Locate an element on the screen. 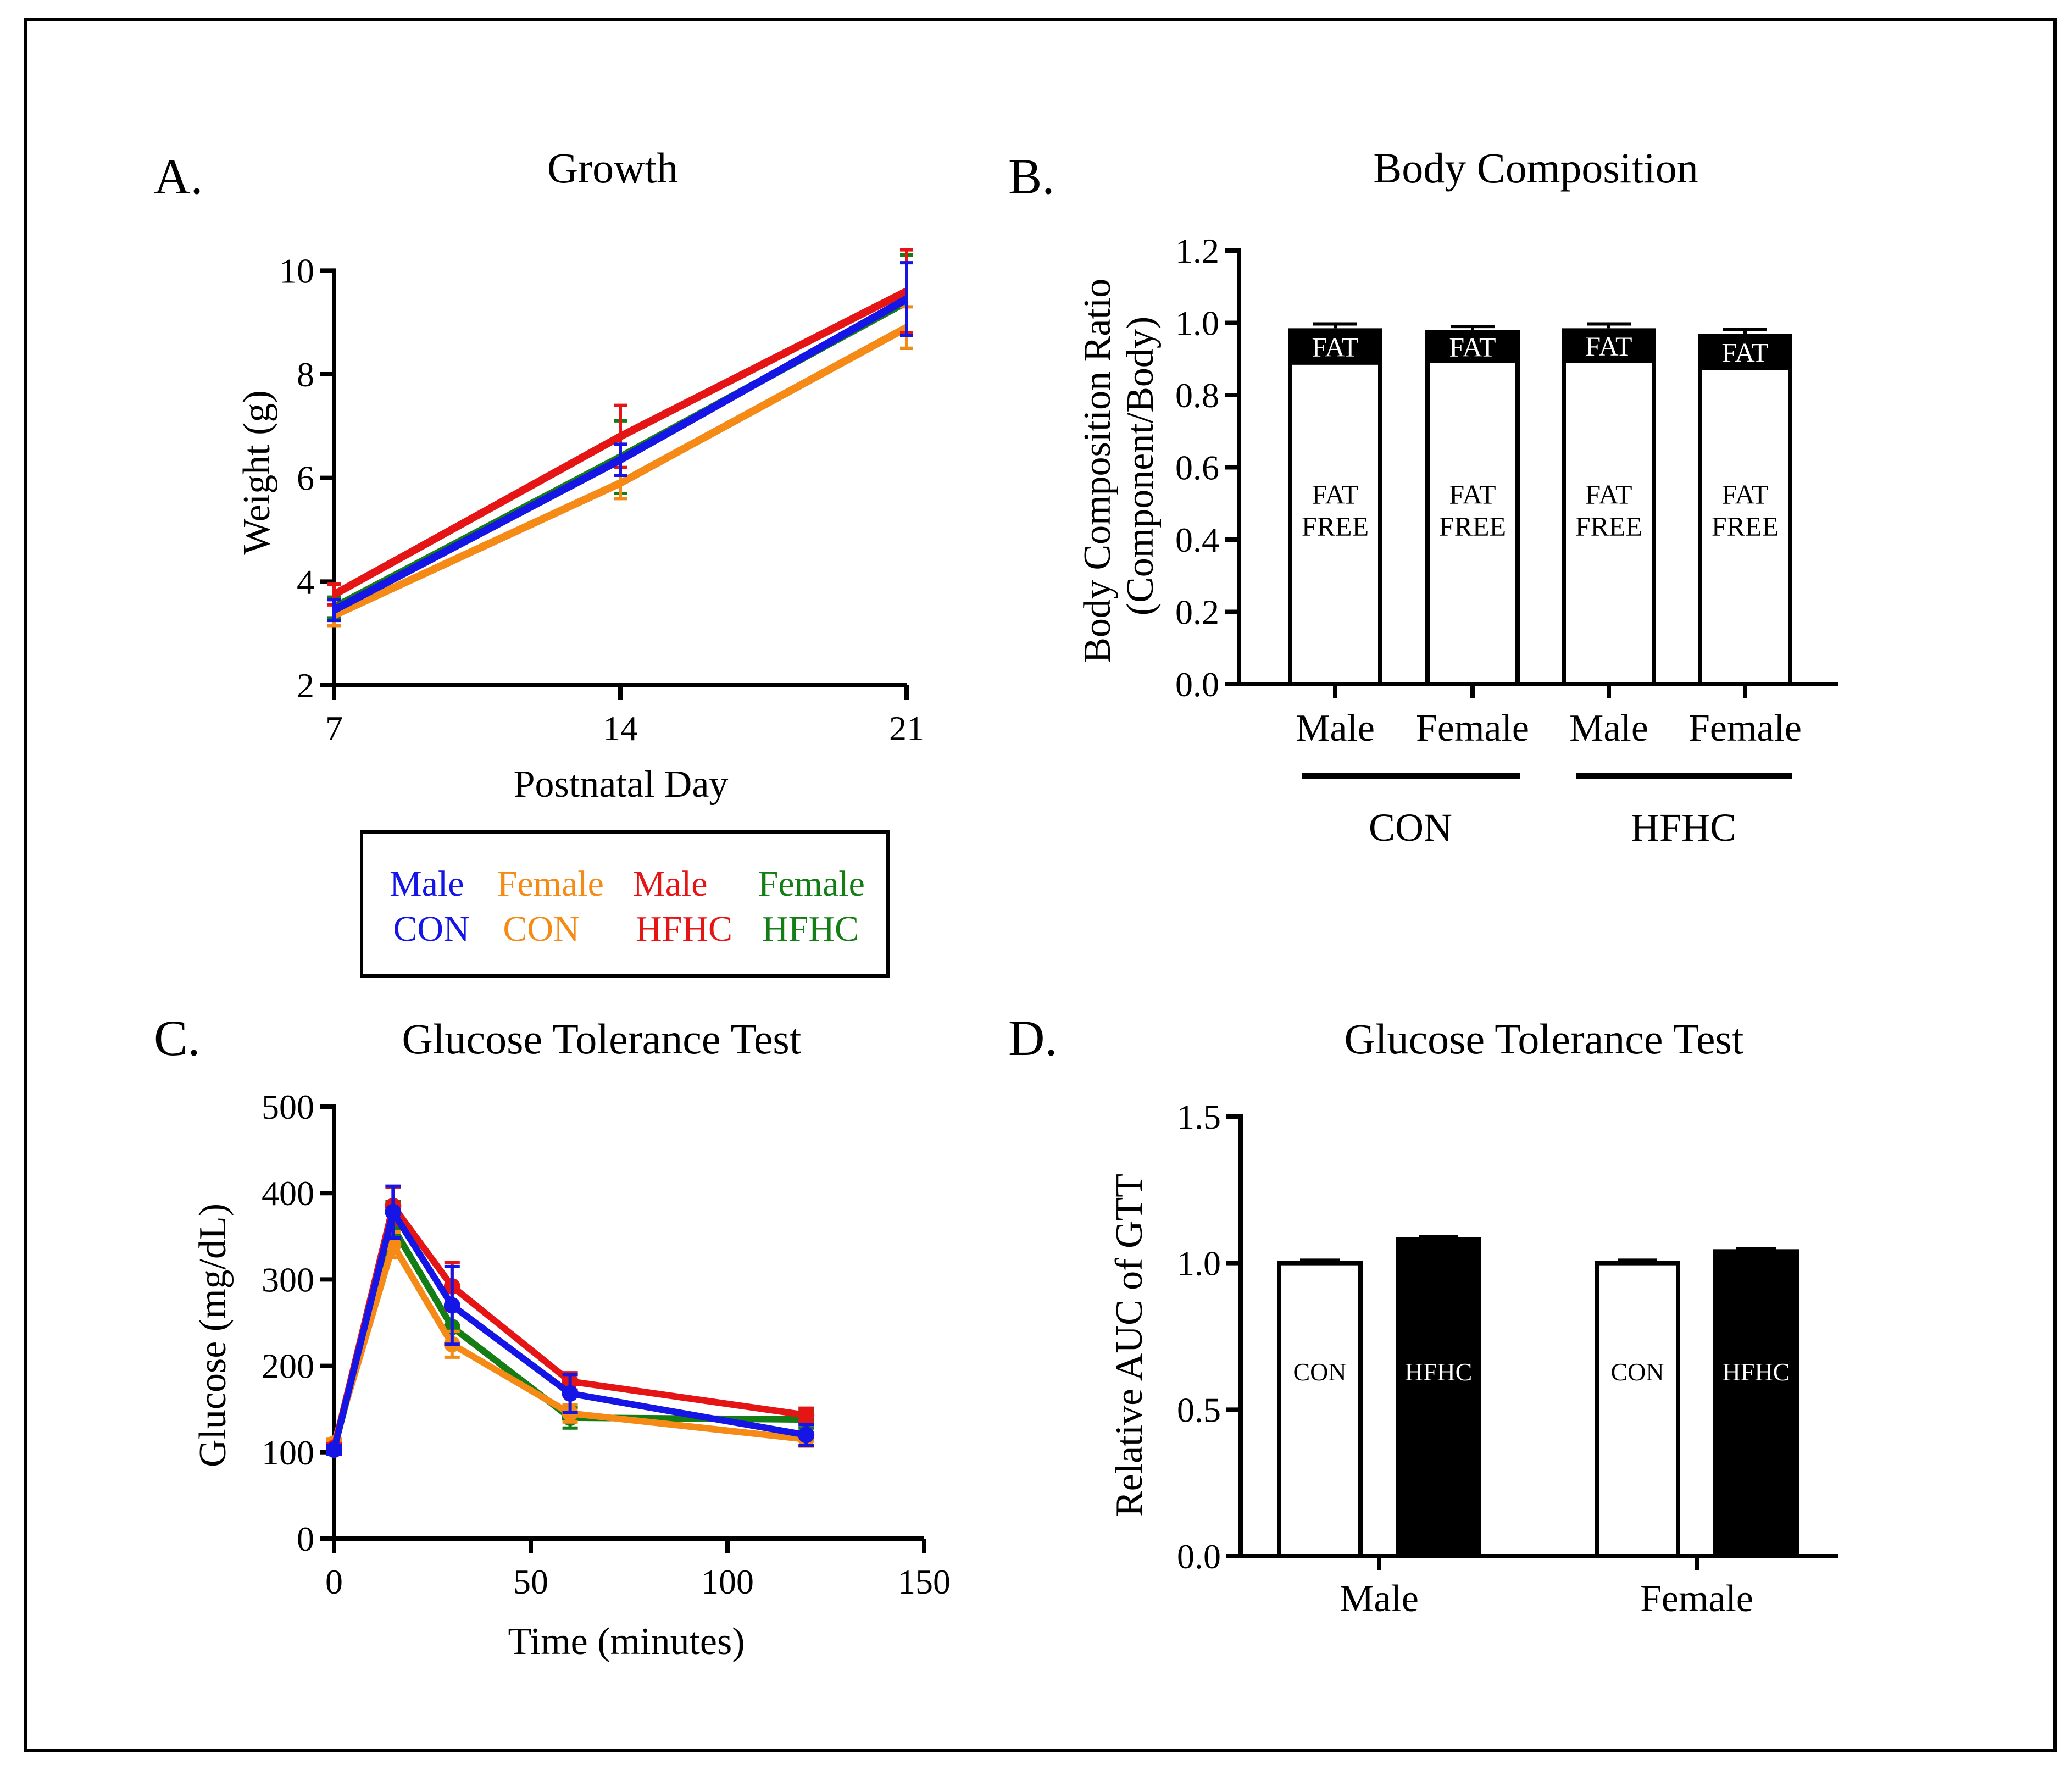 The width and height of the screenshot is (2072, 1765). growth-y-tick-label: 4 is located at coordinates (305, 581).